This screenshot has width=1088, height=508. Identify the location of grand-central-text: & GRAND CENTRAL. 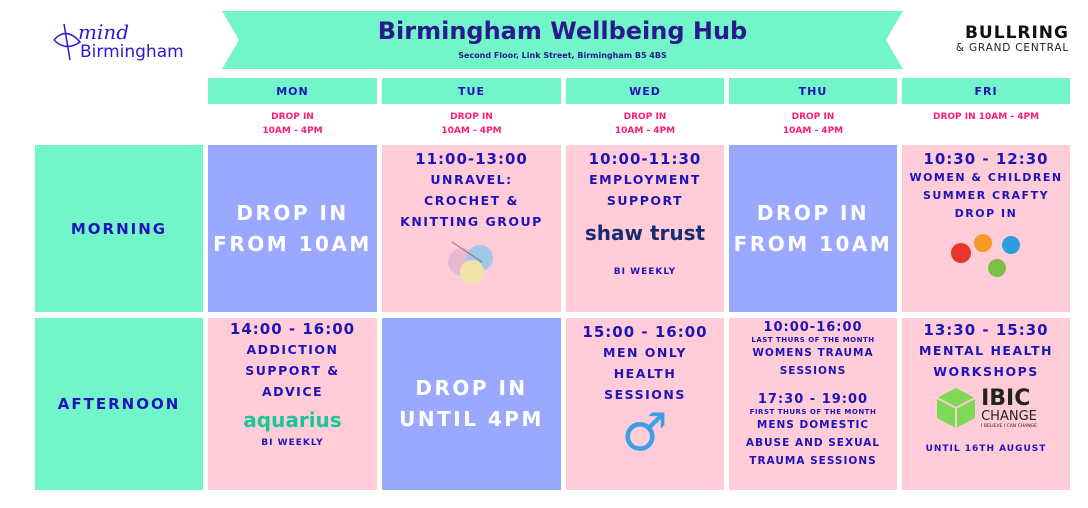
(1012, 48).